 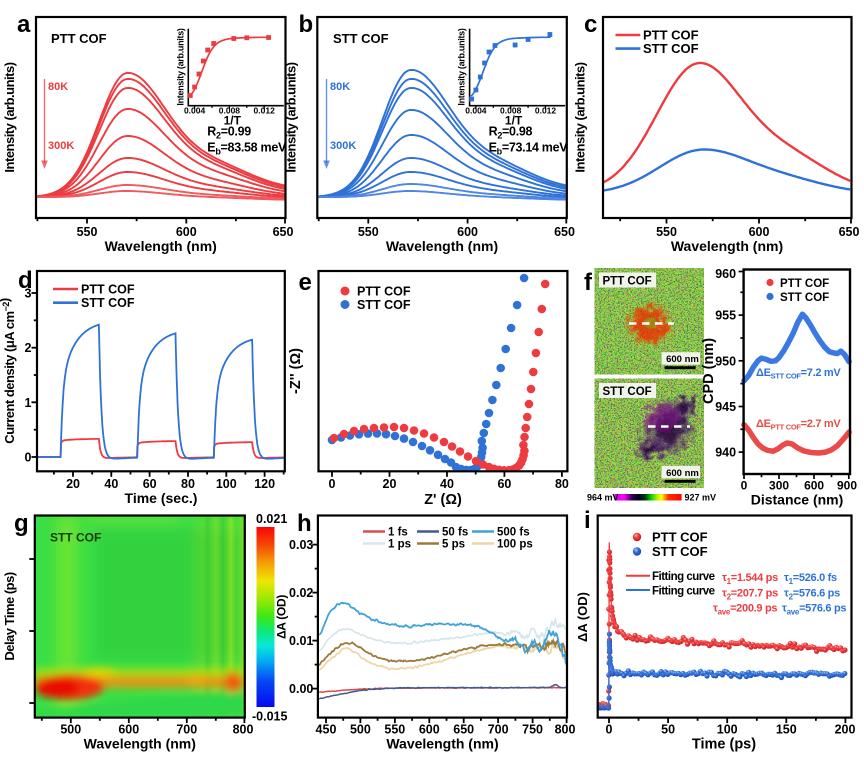 I want to click on svg-text: CPD (nm), so click(x=709, y=371).